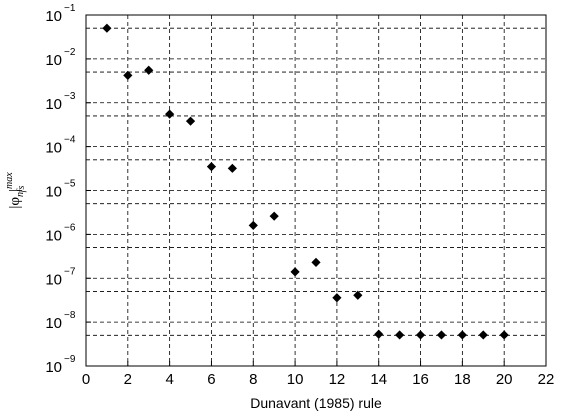 The image size is (574, 413). What do you see at coordinates (70, 271) in the screenshot?
I see `y-tick-label-exponent: −7` at bounding box center [70, 271].